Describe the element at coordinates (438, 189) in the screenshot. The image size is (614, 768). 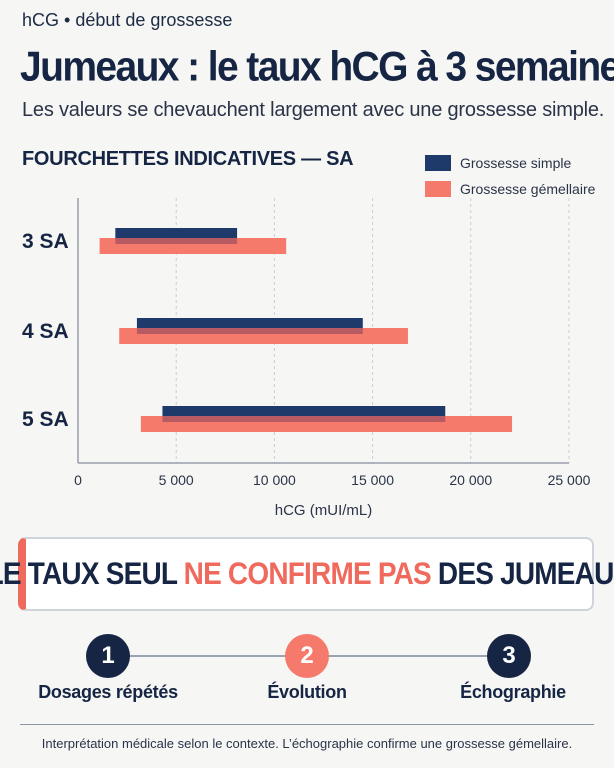
I see `legend-swatch-twin` at that location.